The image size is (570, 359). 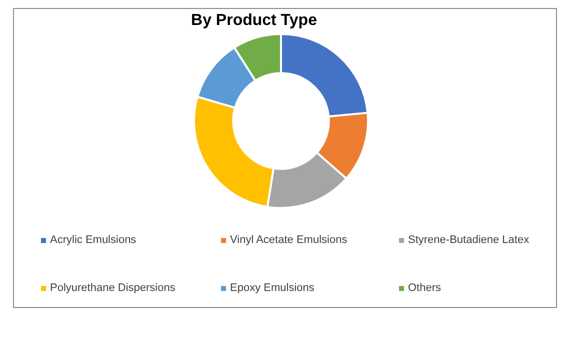 I want to click on chart-title: By Product Type, so click(x=254, y=21).